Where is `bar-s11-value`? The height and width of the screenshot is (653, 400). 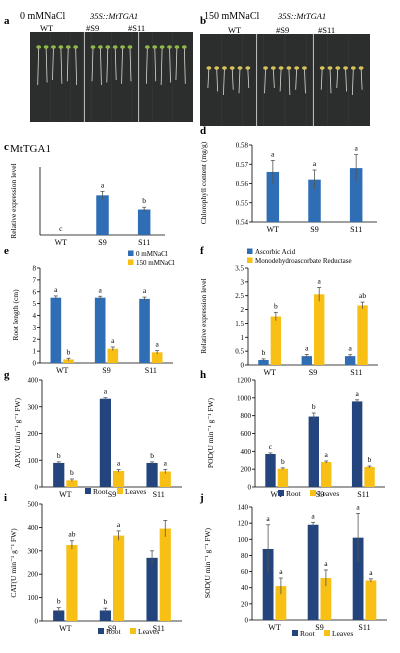 bar-s11-value is located at coordinates (356, 195).